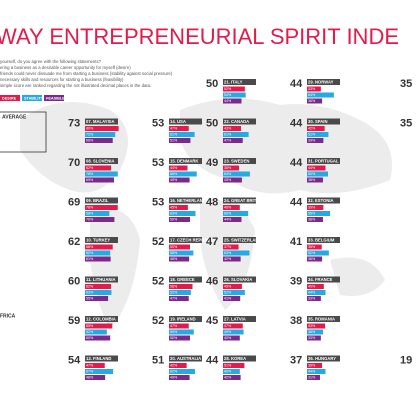  What do you see at coordinates (158, 163) in the screenshot?
I see `score: 53` at bounding box center [158, 163].